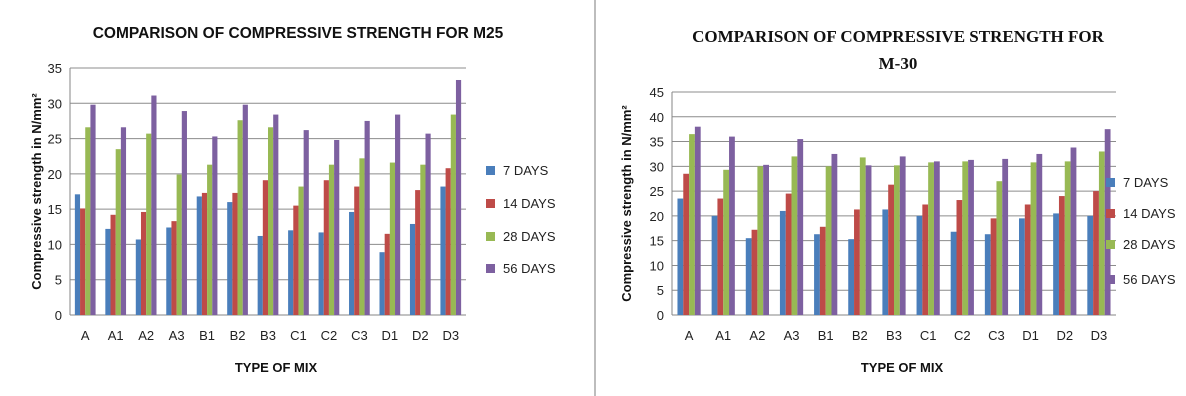 The height and width of the screenshot is (396, 1186). I want to click on y-tick-label: 45, so click(657, 92).